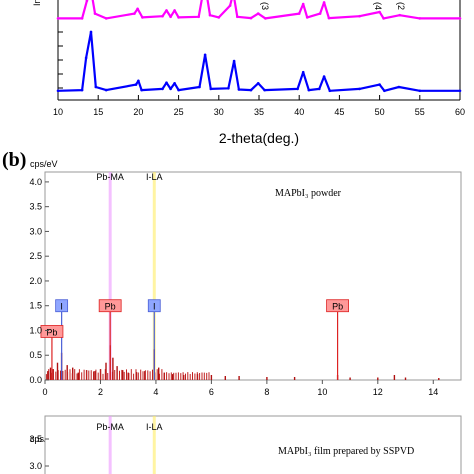  Describe the element at coordinates (339, 112) in the screenshot. I see `xrd-x-tick-label: 45` at that location.